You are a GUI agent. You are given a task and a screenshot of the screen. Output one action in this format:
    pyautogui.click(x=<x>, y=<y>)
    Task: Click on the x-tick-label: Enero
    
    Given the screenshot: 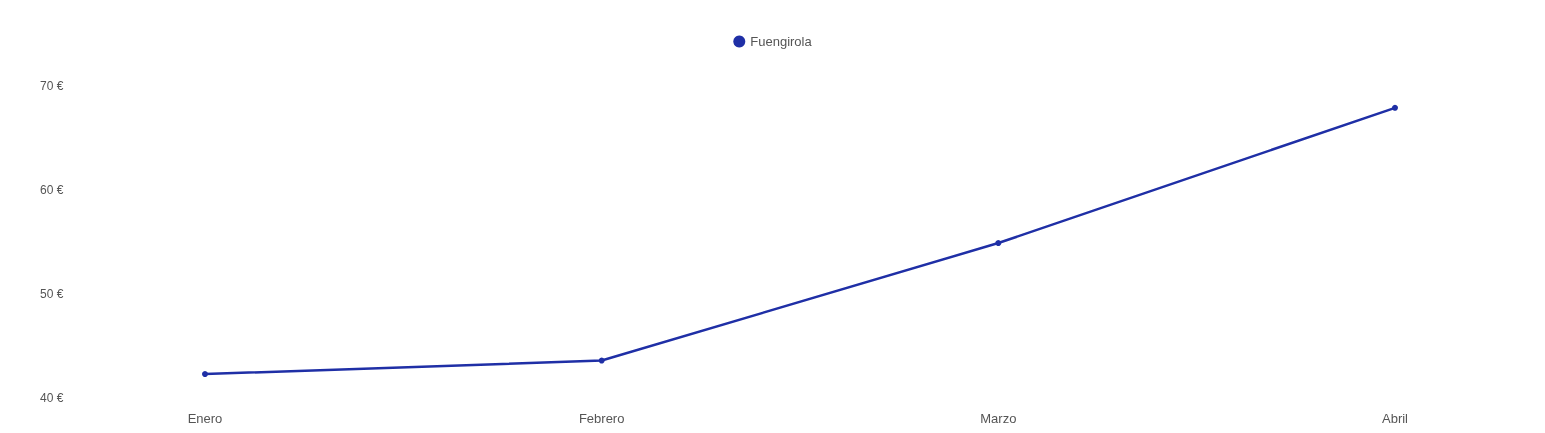 What is the action you would take?
    pyautogui.click(x=205, y=418)
    